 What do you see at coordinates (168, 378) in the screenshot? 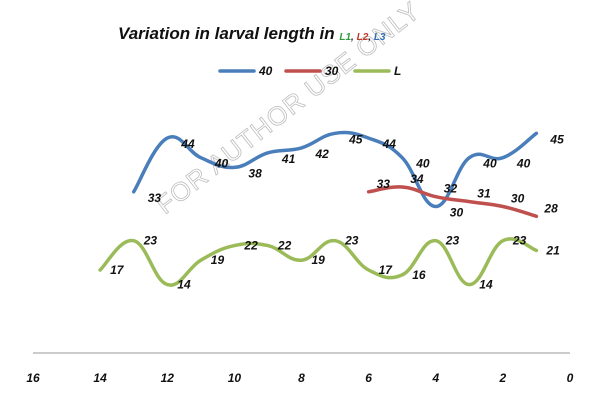
I see `x-tick-label: 12` at bounding box center [168, 378].